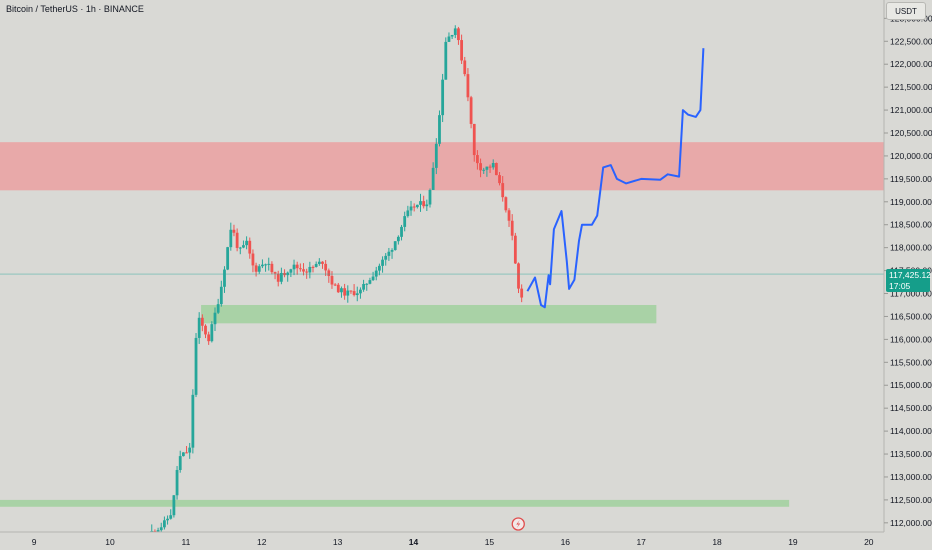 The height and width of the screenshot is (550, 932). I want to click on current-price-tag: 117,425.12 17:05, so click(908, 280).